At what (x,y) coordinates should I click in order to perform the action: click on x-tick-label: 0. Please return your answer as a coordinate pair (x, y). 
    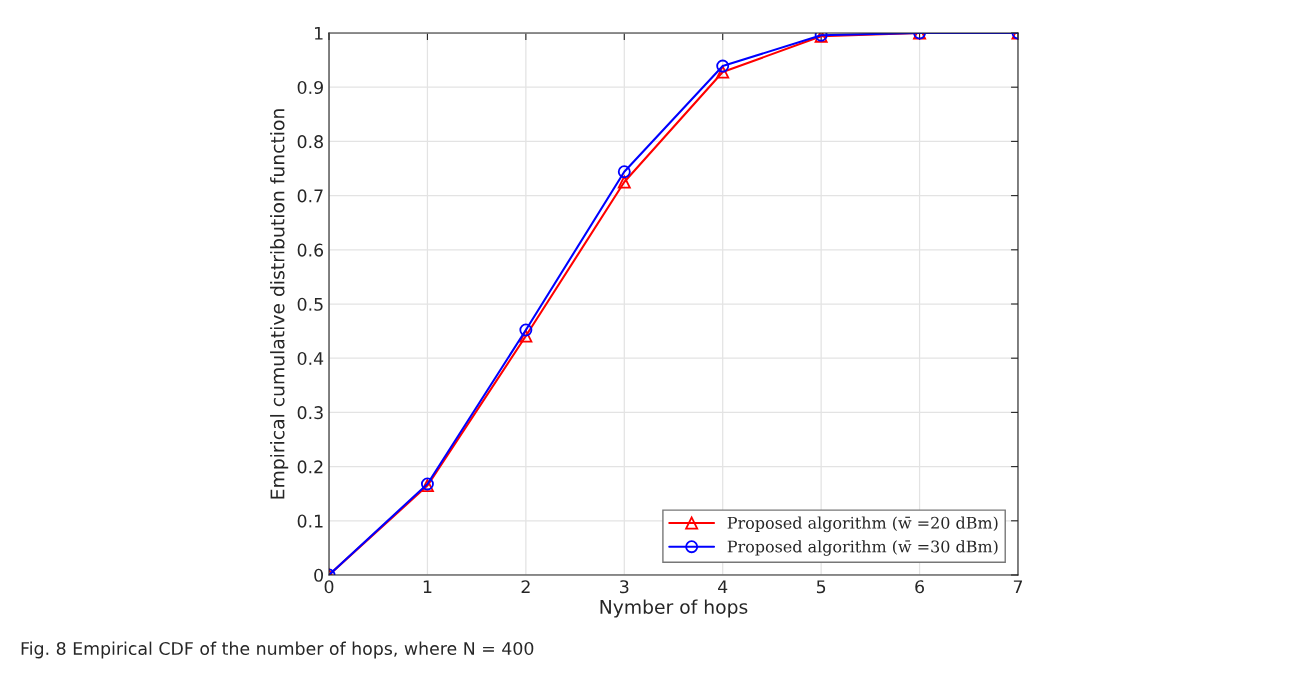
    Looking at the image, I should click on (329, 587).